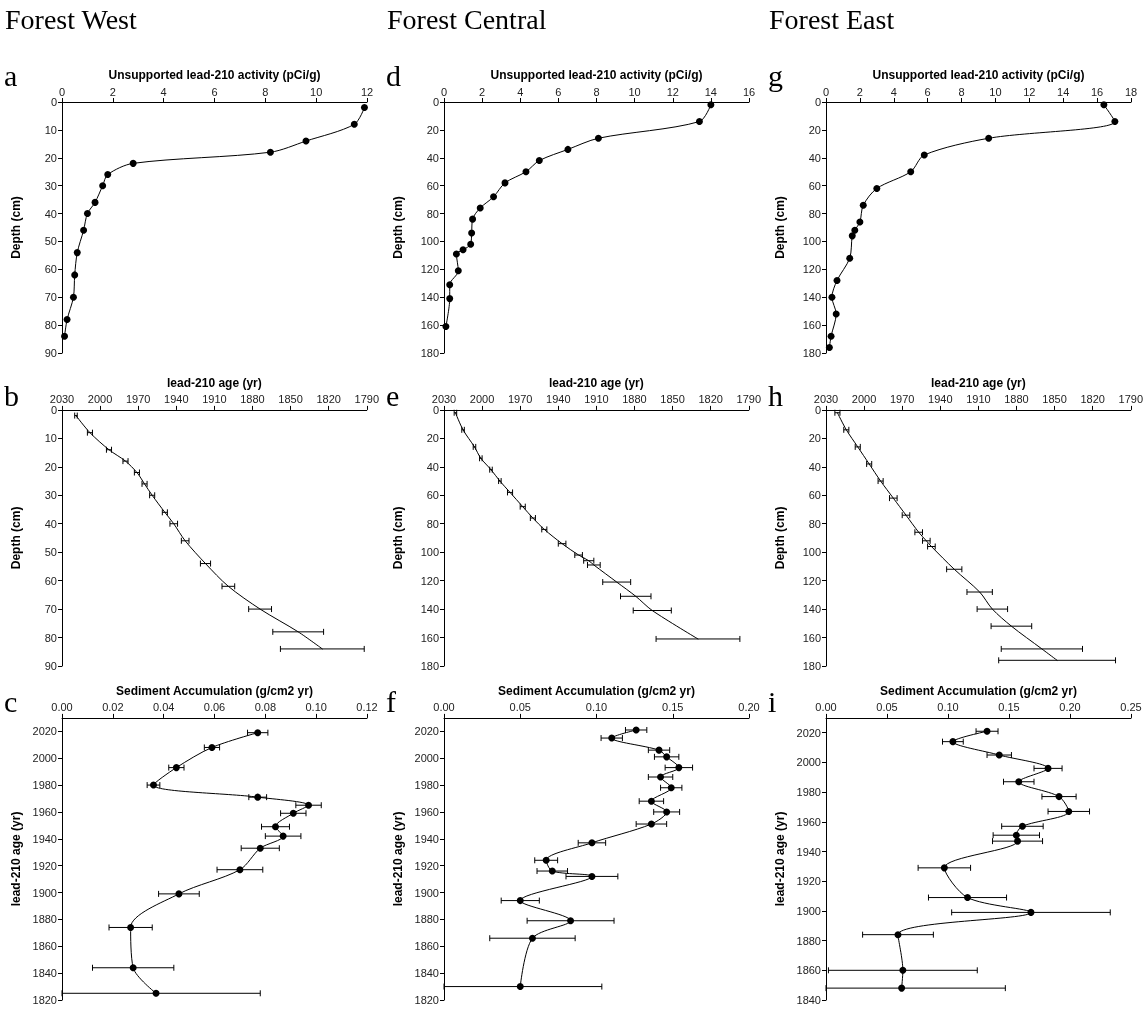 The width and height of the screenshot is (1146, 1009). What do you see at coordinates (432, 129) in the screenshot?
I see `y-tick-label: 20` at bounding box center [432, 129].